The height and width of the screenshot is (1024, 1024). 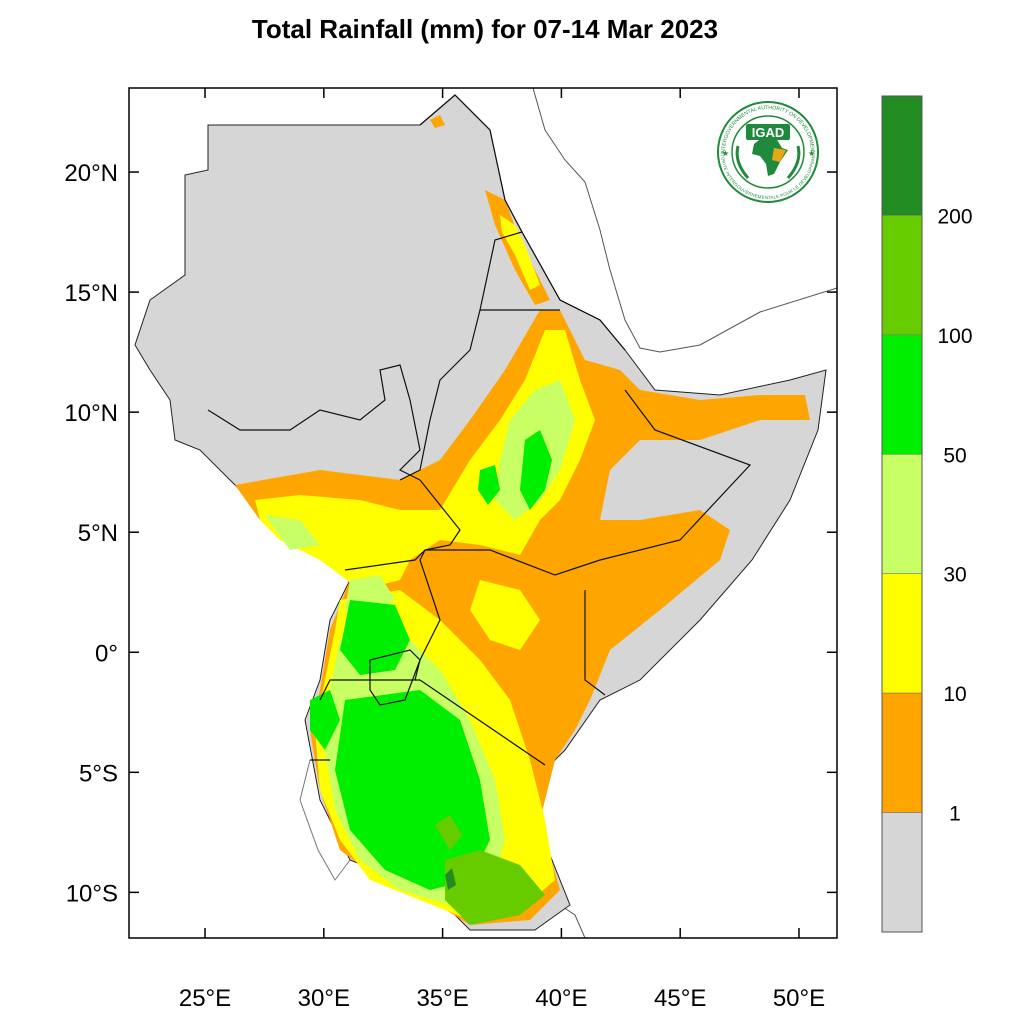 I want to click on africa-map-icon, so click(x=770, y=156).